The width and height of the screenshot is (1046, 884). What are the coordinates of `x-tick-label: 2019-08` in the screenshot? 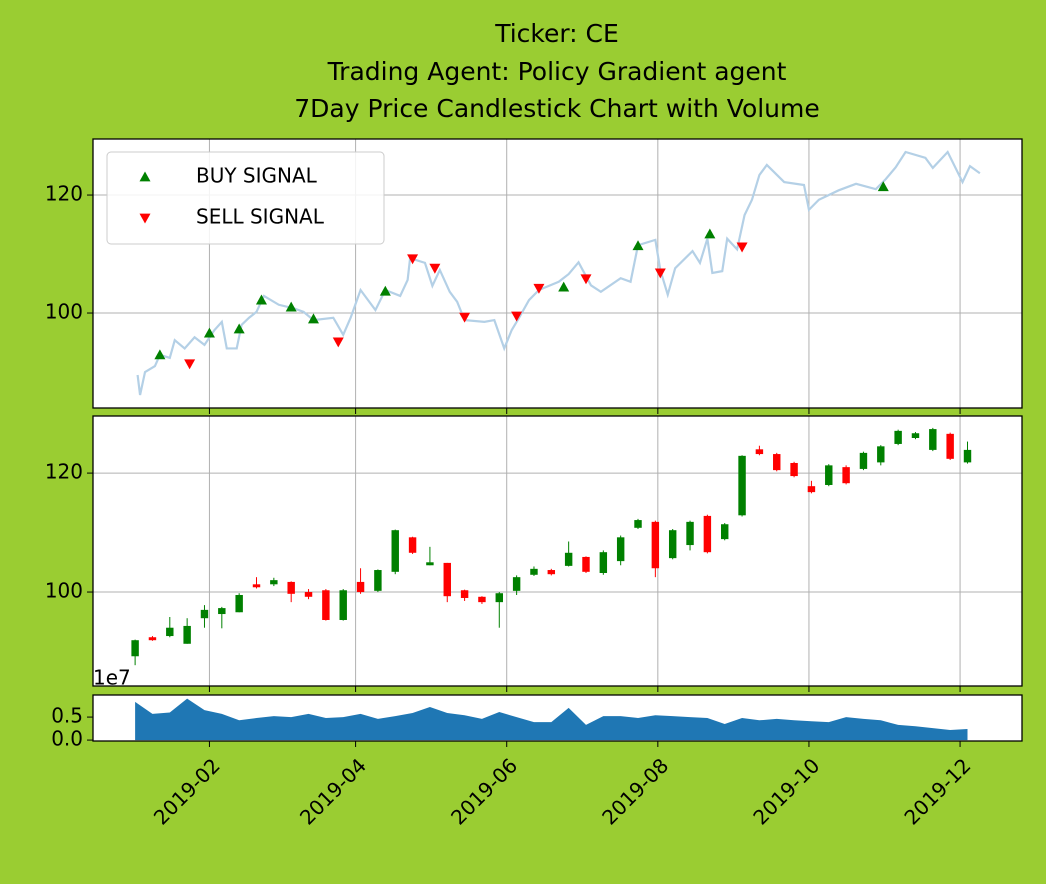 It's located at (635, 791).